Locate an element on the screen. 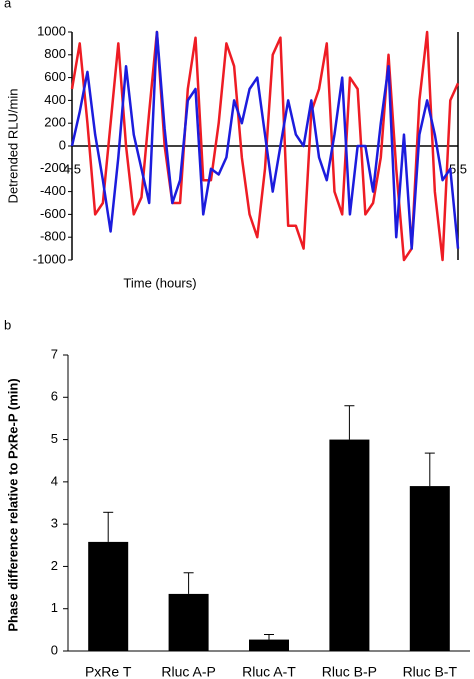 The height and width of the screenshot is (679, 474). y-tick-label: 6 is located at coordinates (54, 396).